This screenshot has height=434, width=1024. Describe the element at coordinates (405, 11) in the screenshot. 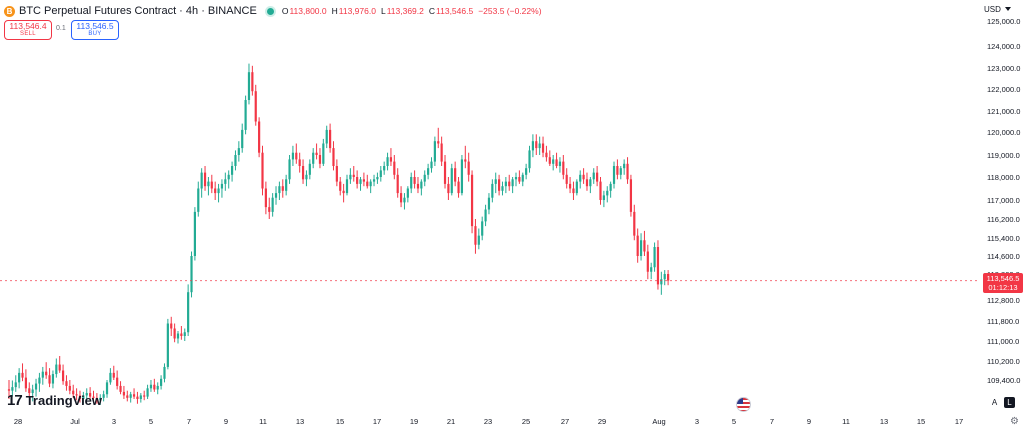

I see `low-value: 113,369.2` at that location.